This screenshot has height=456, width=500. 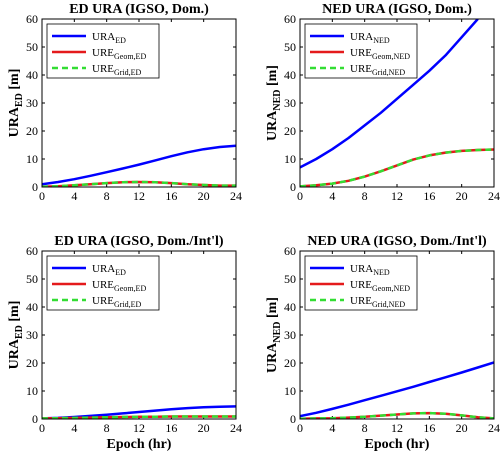 I want to click on chart-title: ED URA (IGSO, Dom./Int'l), so click(x=139, y=241).